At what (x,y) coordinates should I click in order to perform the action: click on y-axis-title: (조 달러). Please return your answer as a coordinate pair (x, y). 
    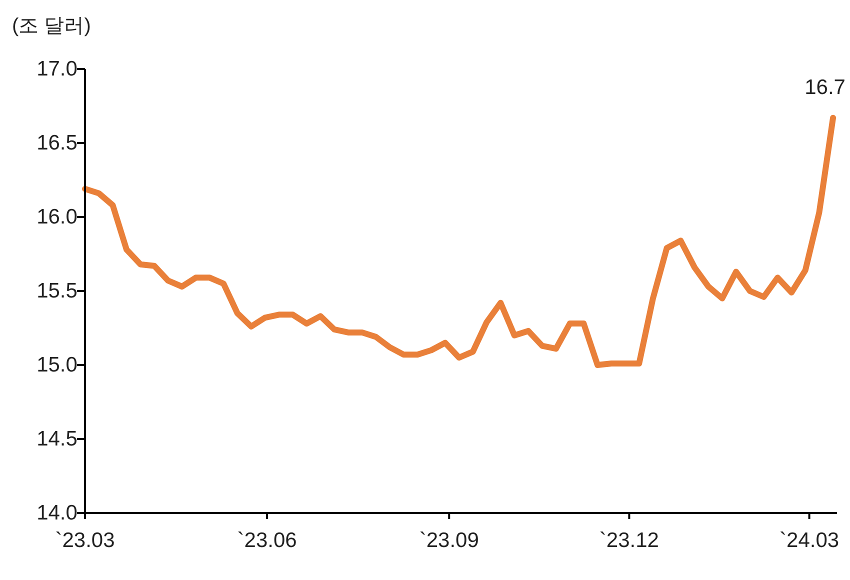
    Looking at the image, I should click on (51, 26).